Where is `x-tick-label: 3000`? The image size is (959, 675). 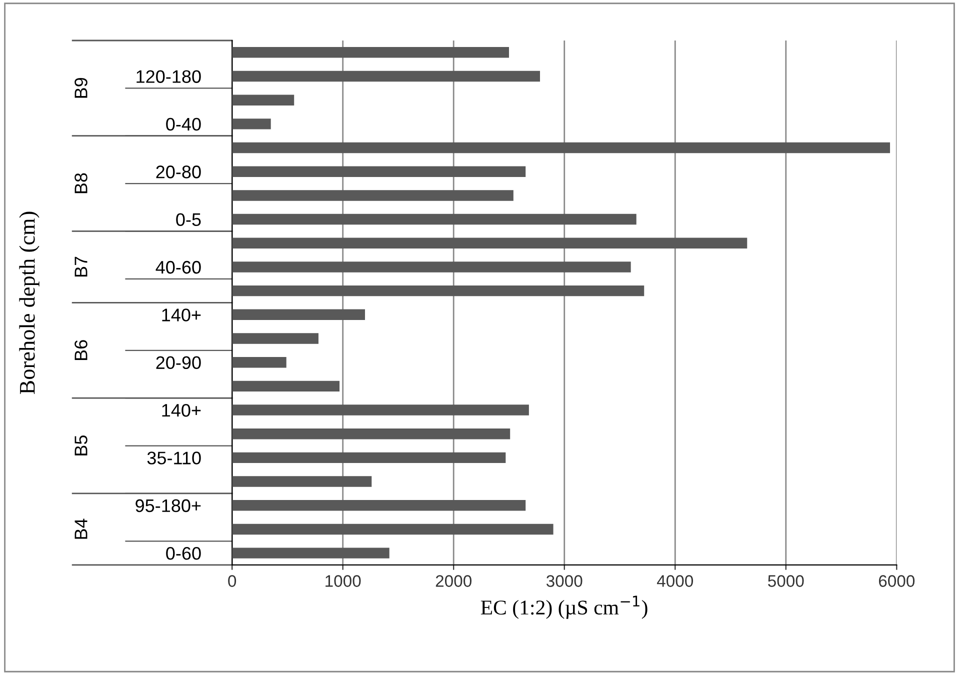 x-tick-label: 3000 is located at coordinates (564, 581).